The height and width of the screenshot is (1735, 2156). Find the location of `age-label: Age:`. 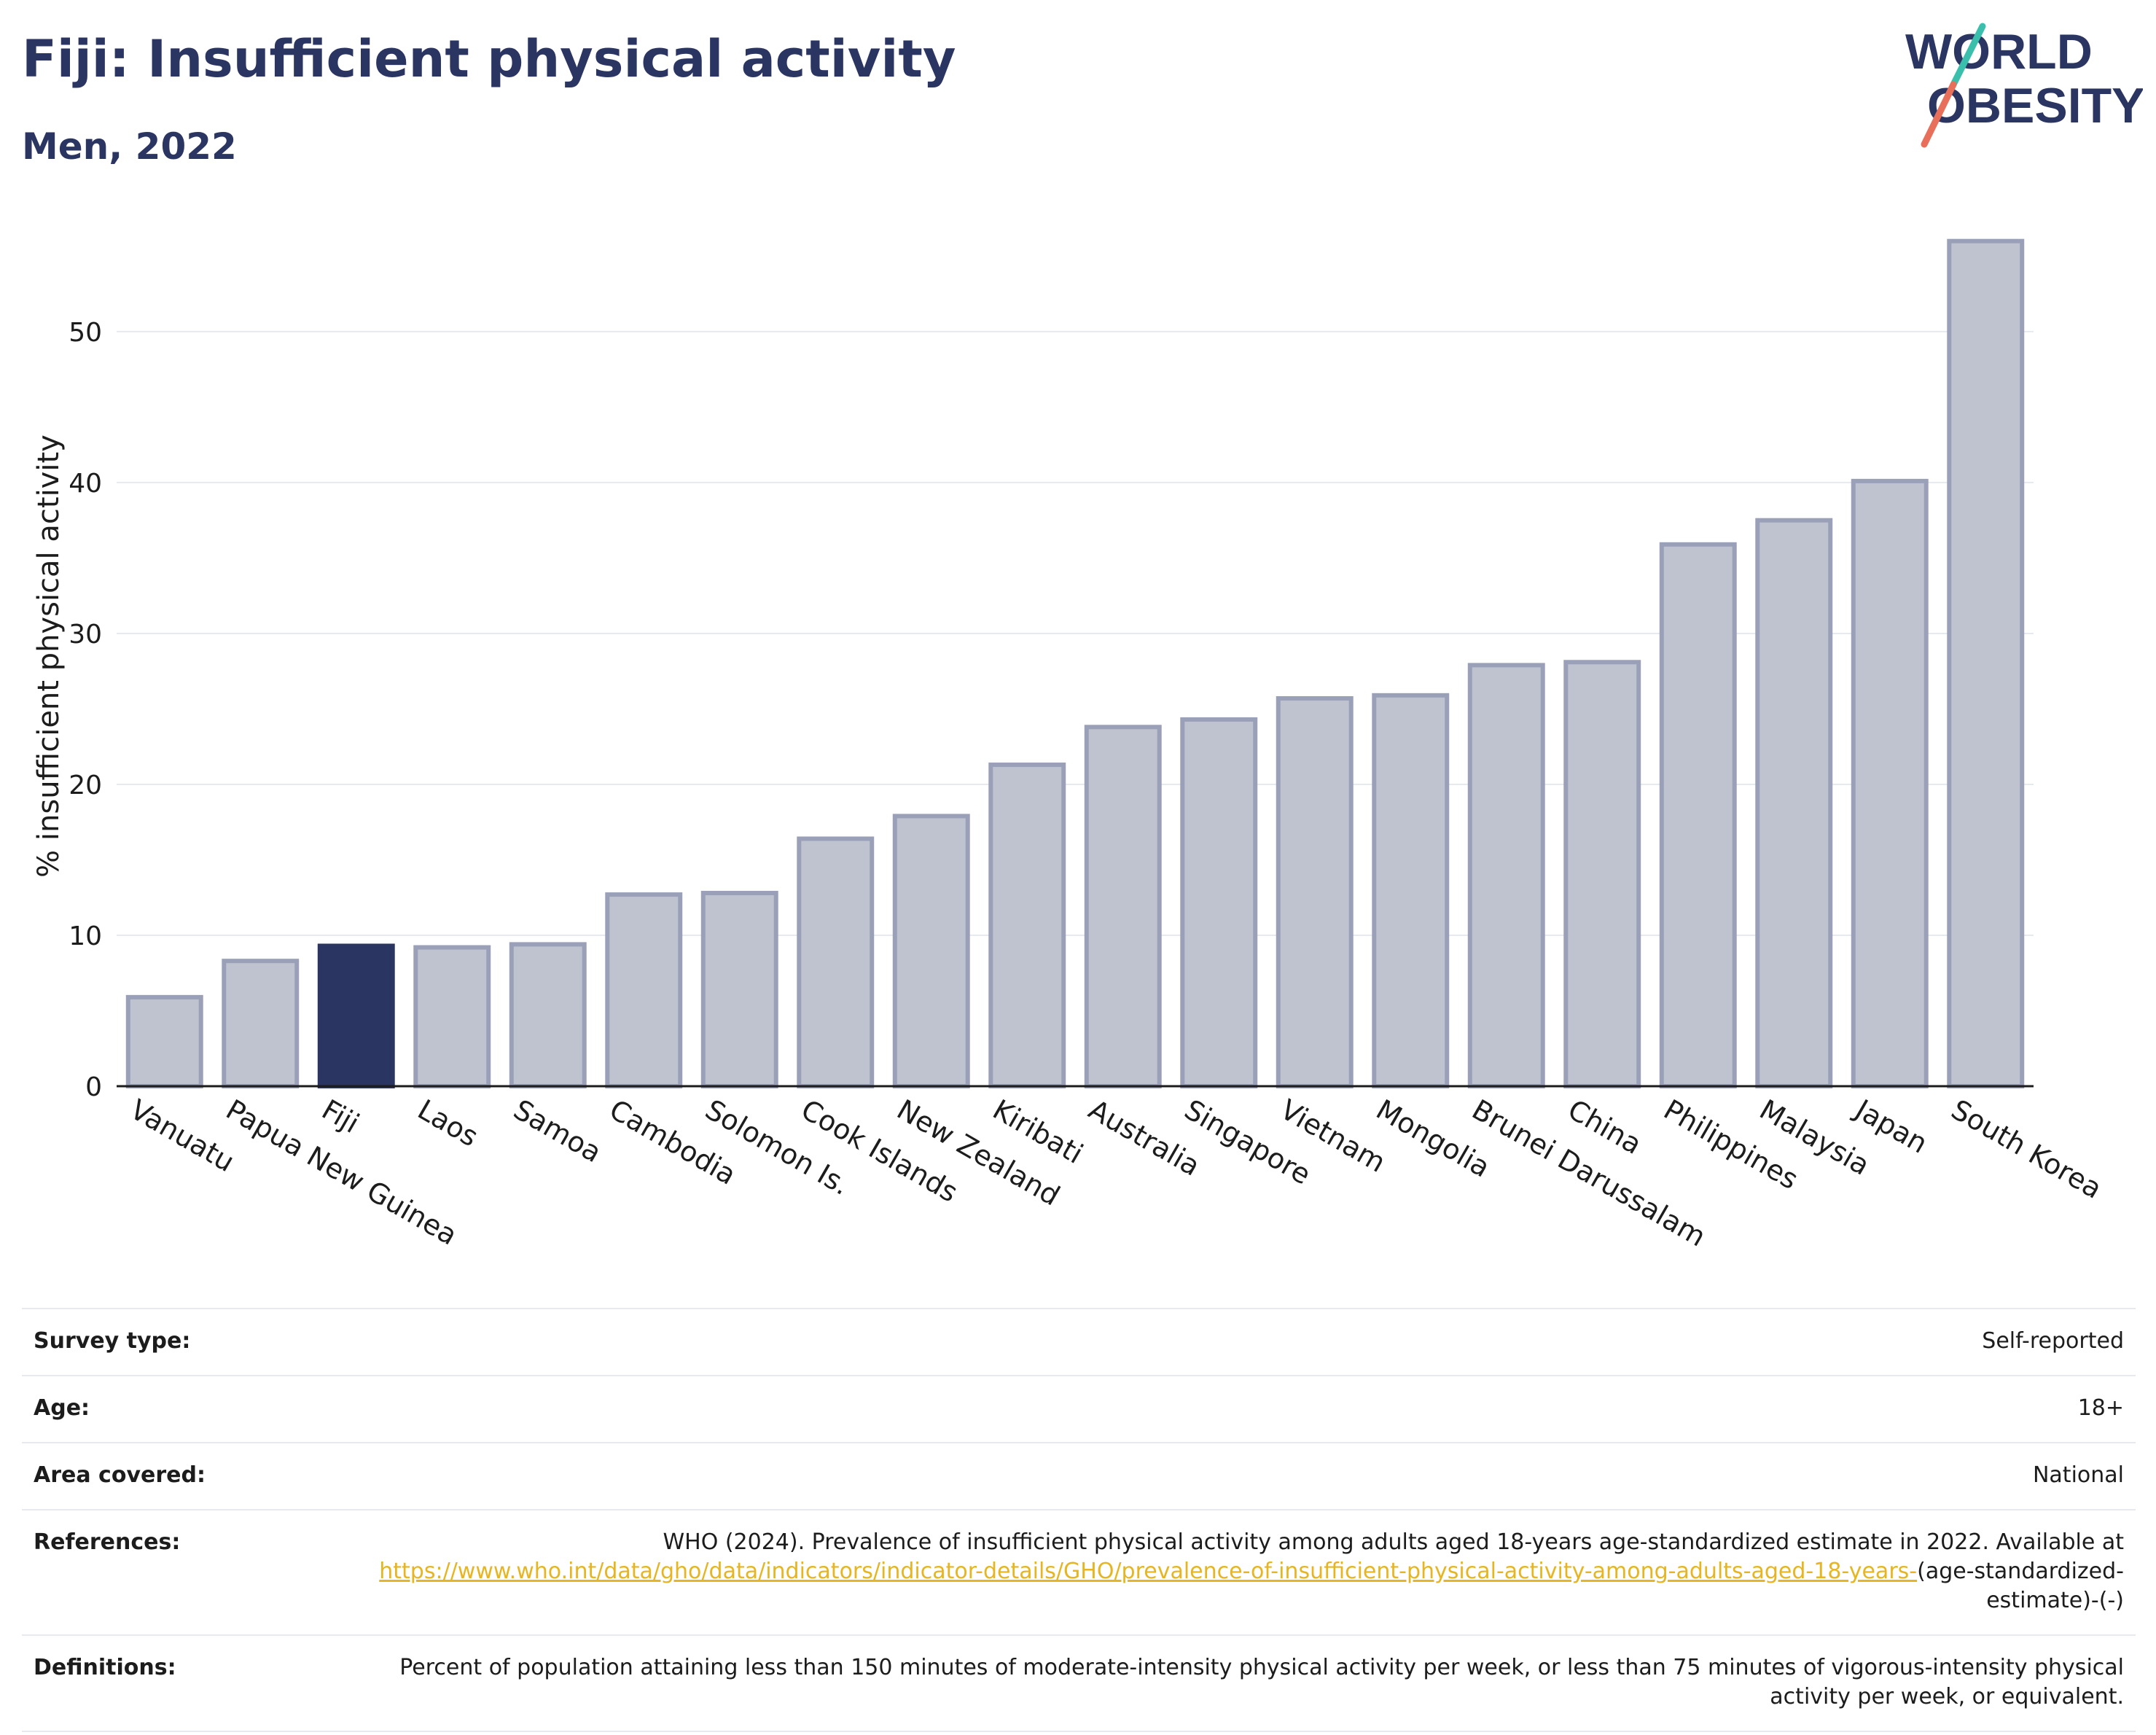

age-label: Age: is located at coordinates (62, 1408).